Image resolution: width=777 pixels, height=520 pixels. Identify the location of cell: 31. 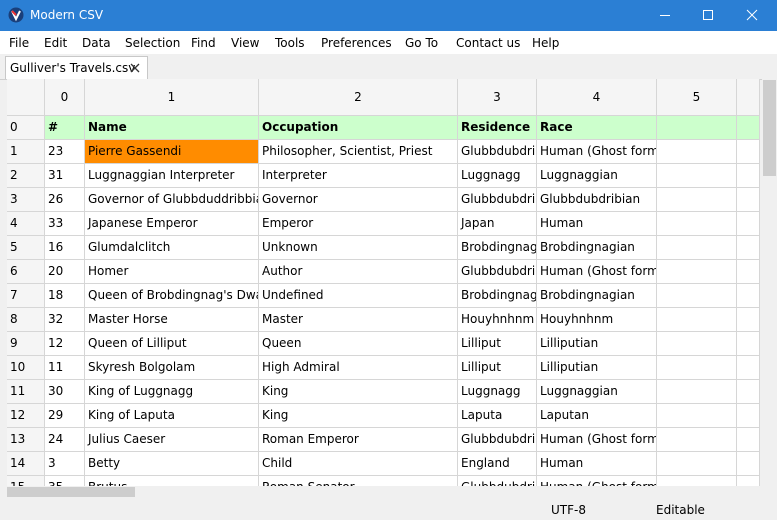
(65, 176).